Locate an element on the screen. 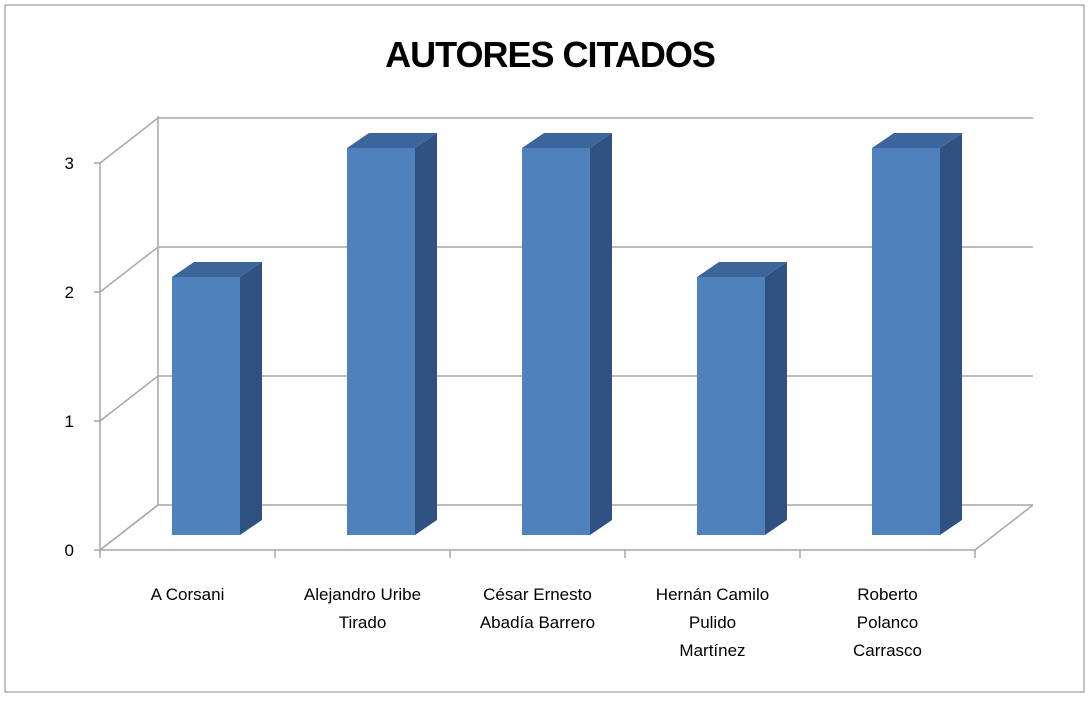  y-tick-label: 2 is located at coordinates (69, 292).